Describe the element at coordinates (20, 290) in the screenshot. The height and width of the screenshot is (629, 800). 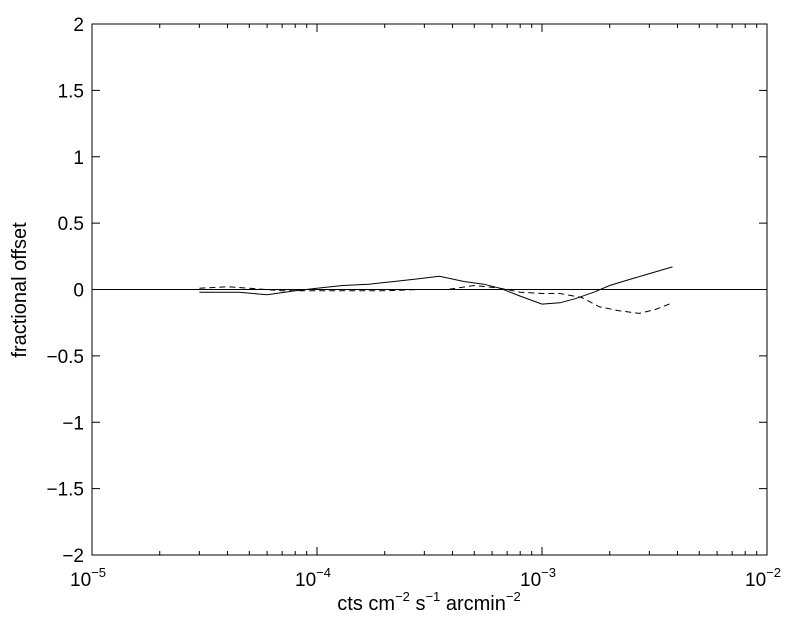
I see `y-axis-label: fractional offset` at that location.